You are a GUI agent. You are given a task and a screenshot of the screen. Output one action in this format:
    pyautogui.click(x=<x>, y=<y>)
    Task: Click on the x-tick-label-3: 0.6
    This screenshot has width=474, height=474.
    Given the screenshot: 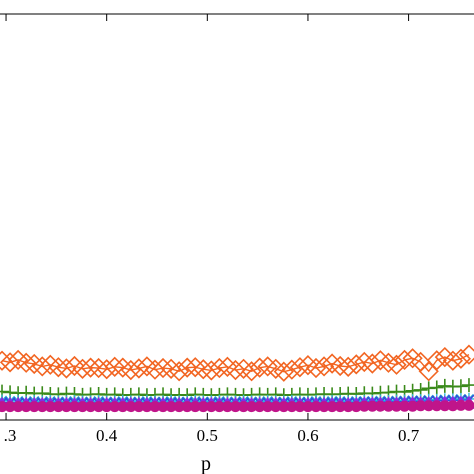 What is the action you would take?
    pyautogui.click(x=307, y=435)
    